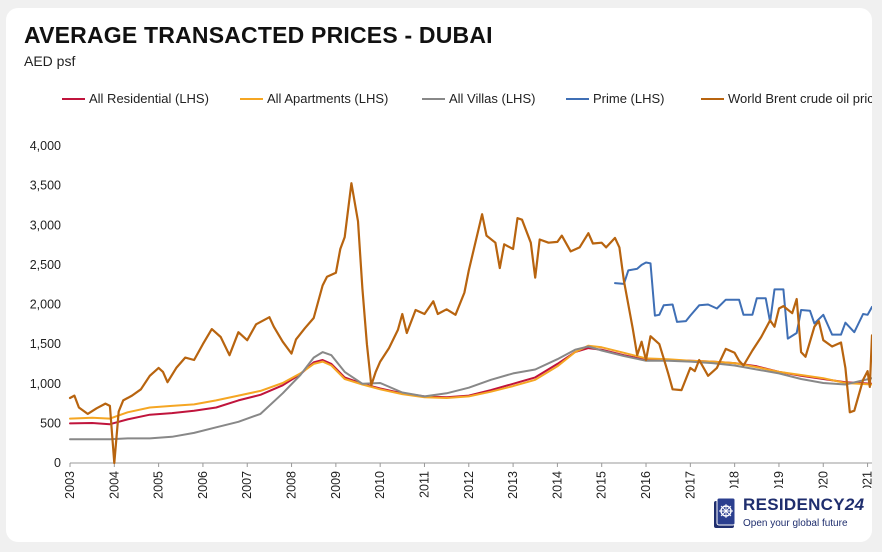 This screenshot has height=552, width=882. I want to click on x-tick-label: 2010, so click(380, 485).